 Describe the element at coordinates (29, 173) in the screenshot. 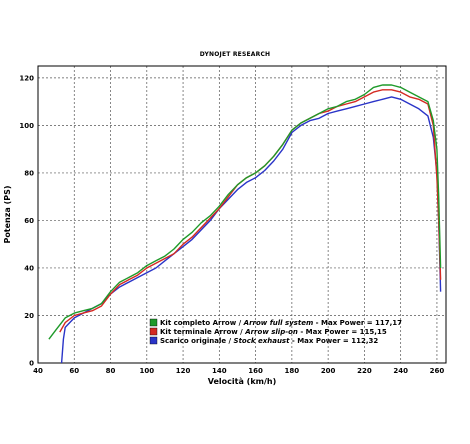

I see `y-tick-label: 80` at that location.